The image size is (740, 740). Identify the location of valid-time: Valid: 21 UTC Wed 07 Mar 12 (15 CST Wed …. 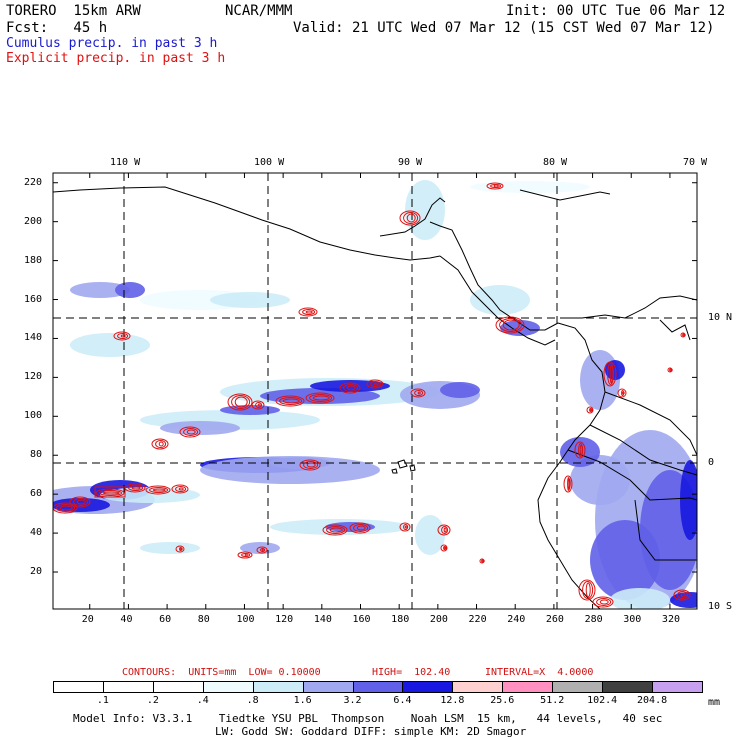
(504, 28).